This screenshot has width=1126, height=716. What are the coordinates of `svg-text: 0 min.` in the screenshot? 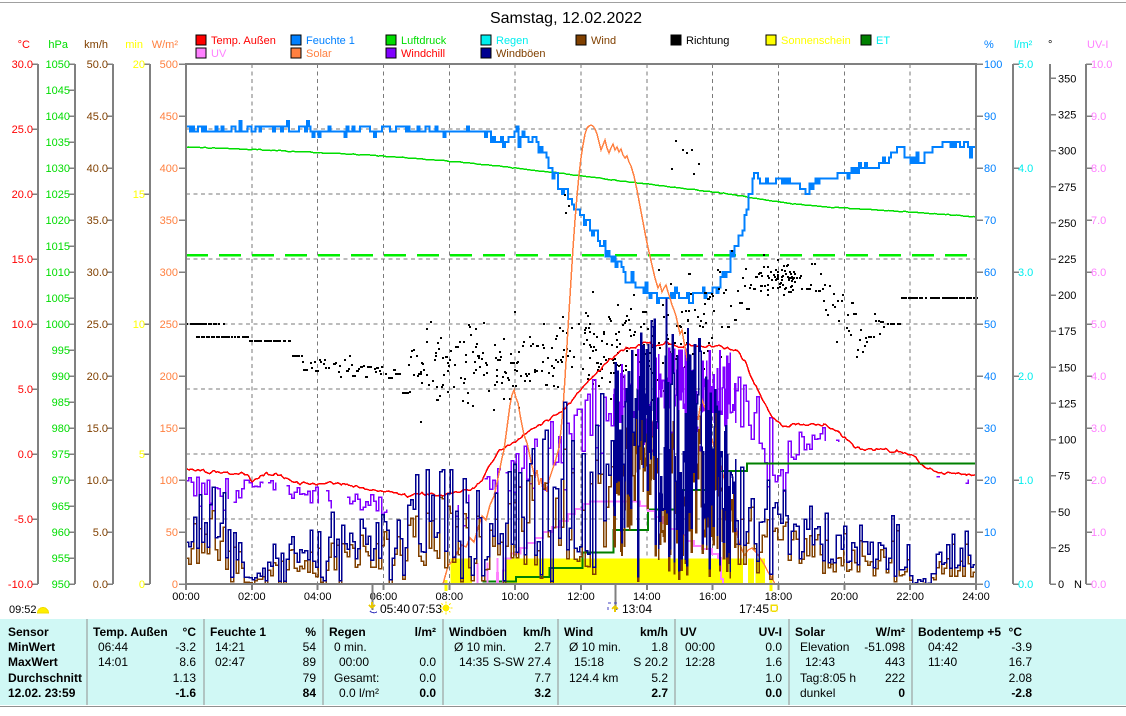 It's located at (350, 647).